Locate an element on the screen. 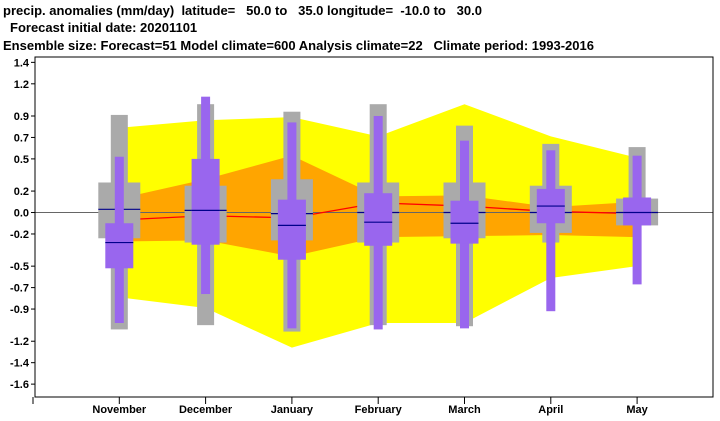 This screenshot has width=720, height=421. x-tick-label: March is located at coordinates (464, 410).